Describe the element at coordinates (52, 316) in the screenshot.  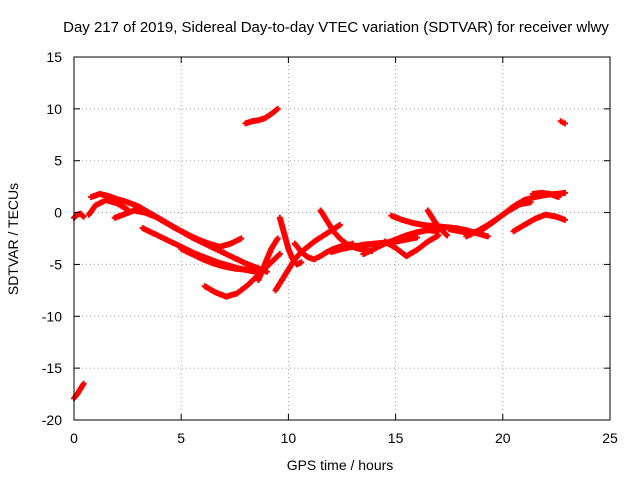
I see `y-tick-label: -10` at that location.